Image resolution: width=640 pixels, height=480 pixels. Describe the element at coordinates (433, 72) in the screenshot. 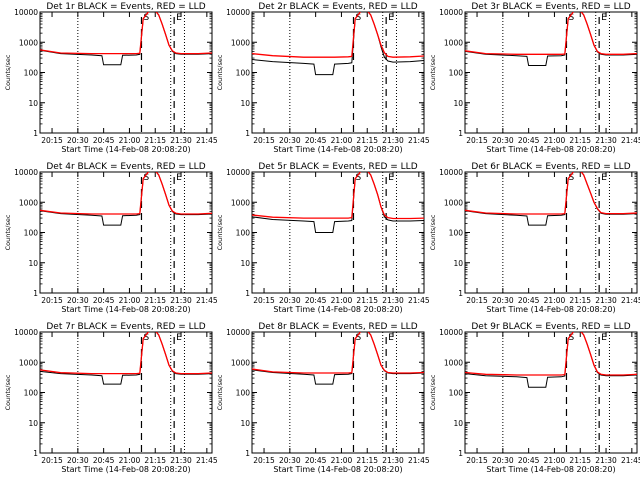

I see `panel-3-ylabel: Counts/sec` at that location.